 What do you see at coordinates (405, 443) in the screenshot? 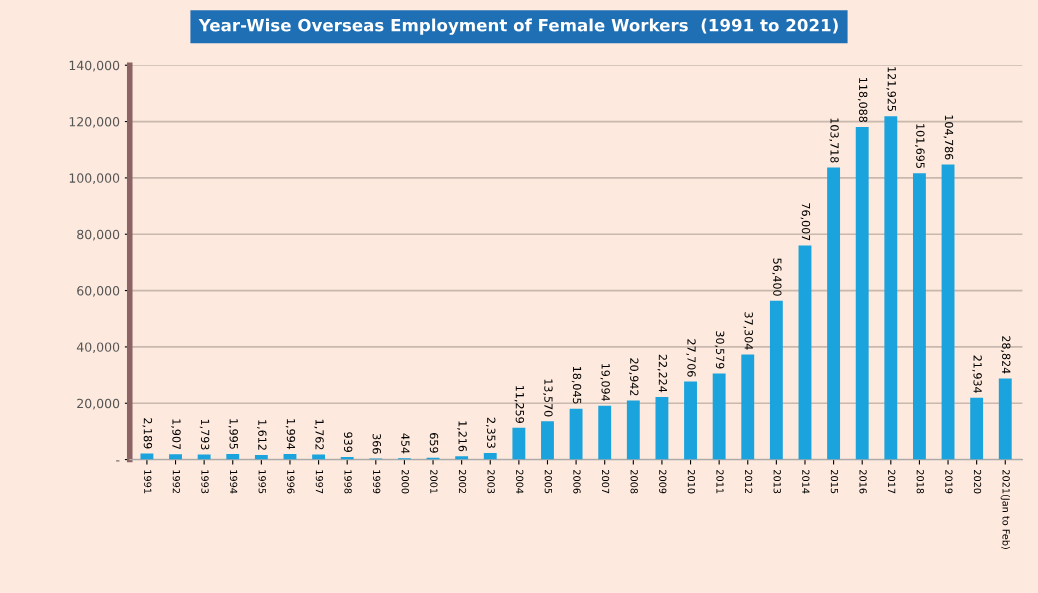
I see `data-label: 454` at bounding box center [405, 443].